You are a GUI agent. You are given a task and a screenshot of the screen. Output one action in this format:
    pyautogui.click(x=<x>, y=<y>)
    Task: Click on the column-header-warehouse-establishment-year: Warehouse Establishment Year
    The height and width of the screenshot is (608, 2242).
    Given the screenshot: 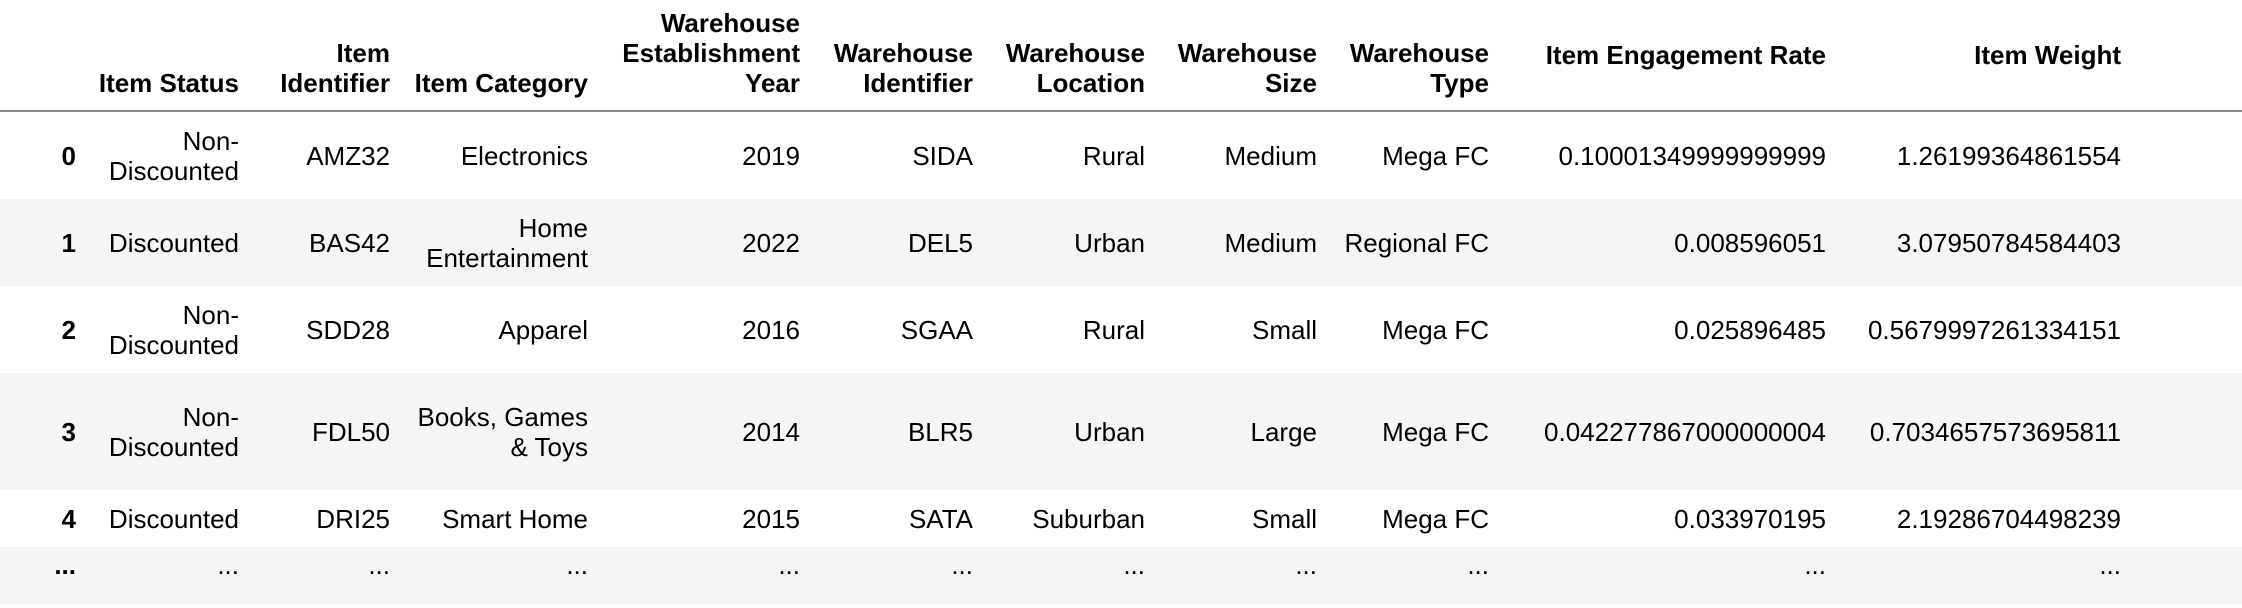 What is the action you would take?
    pyautogui.click(x=711, y=53)
    